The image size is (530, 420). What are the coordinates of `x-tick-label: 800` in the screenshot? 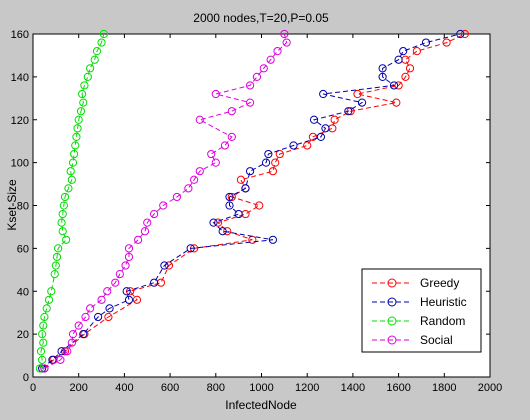 It's located at (216, 388).